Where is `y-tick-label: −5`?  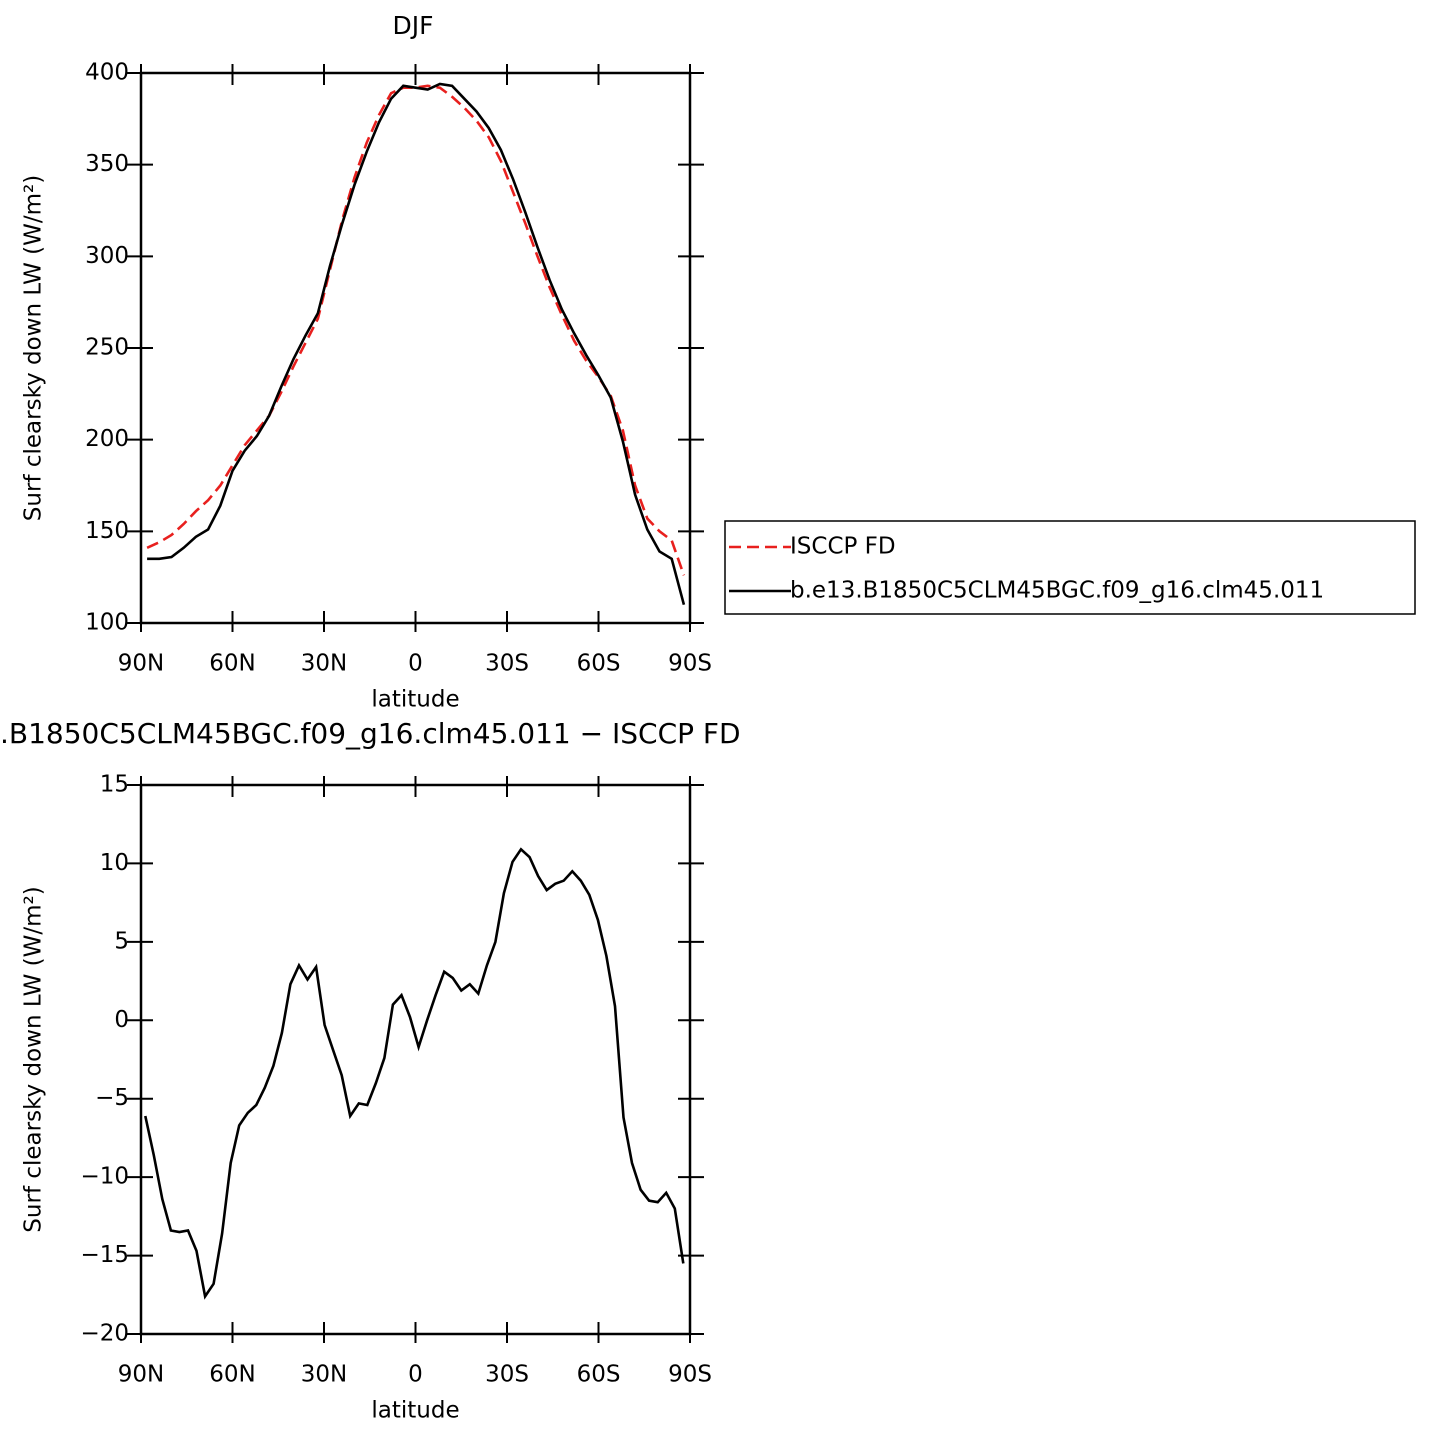 y-tick-label: −5 is located at coordinates (112, 1098).